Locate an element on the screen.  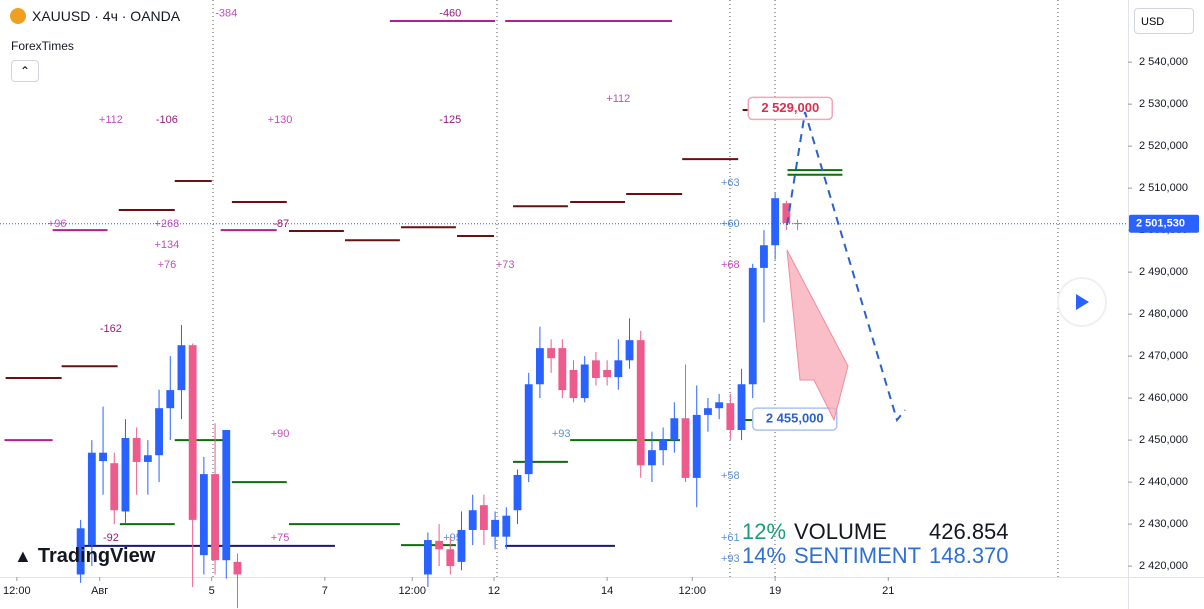
stat-row: 12% VOLUME 426.854 is located at coordinates (875, 532).